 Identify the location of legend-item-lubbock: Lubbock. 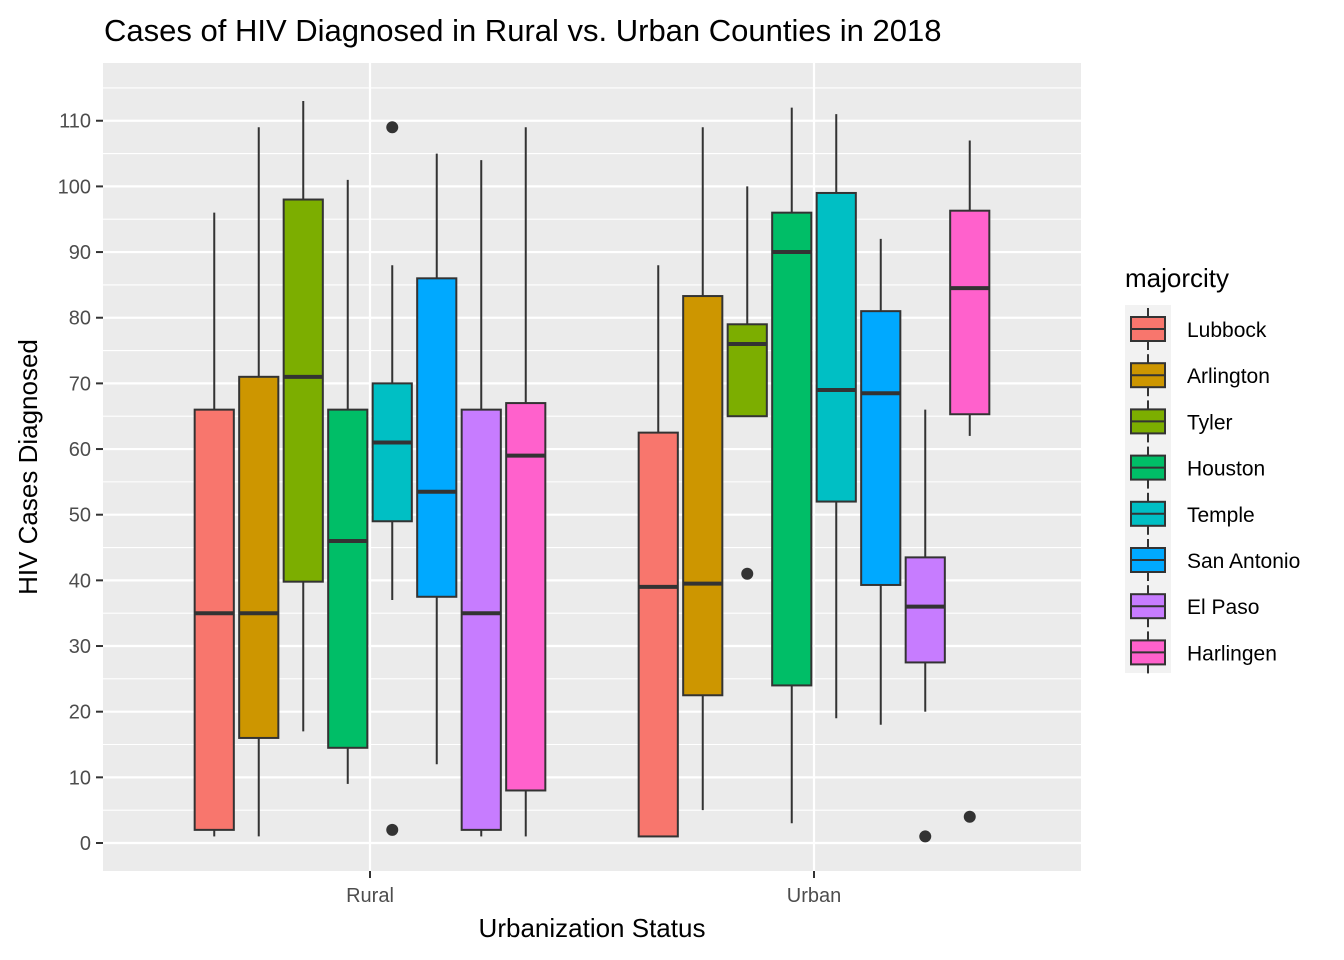
(1198, 329).